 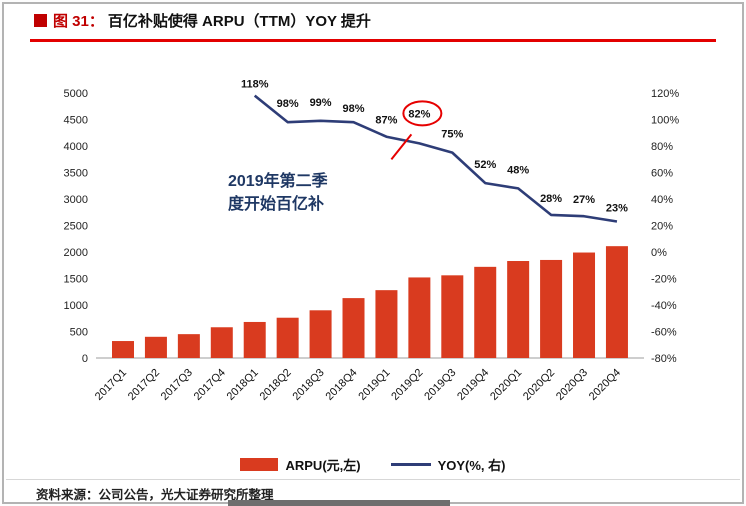 I want to click on left-axis-tick: 1000, so click(x=76, y=306).